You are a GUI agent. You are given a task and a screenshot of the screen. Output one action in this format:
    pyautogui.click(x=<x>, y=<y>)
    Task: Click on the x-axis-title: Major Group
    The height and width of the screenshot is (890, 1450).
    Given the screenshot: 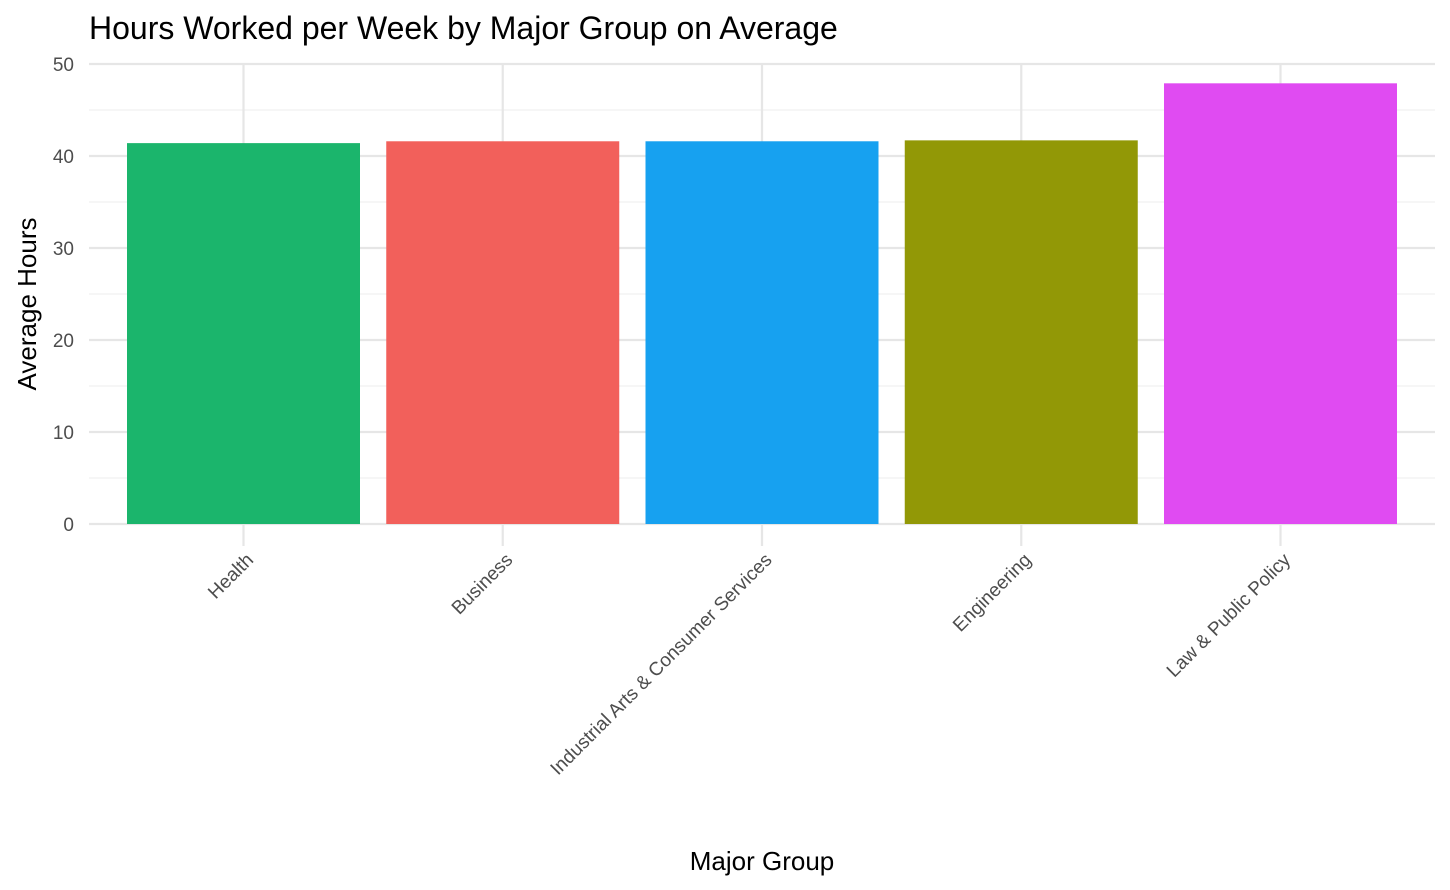 What is the action you would take?
    pyautogui.click(x=762, y=861)
    